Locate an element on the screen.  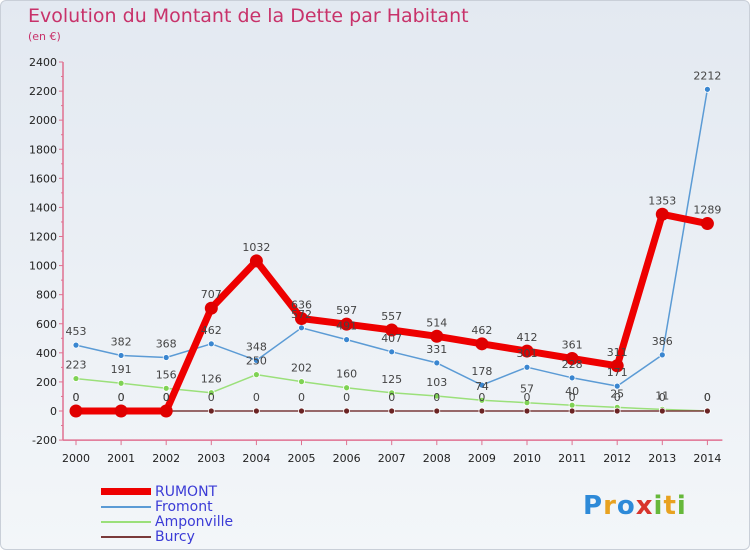
x-tick-label: 2013 is located at coordinates (662, 458).